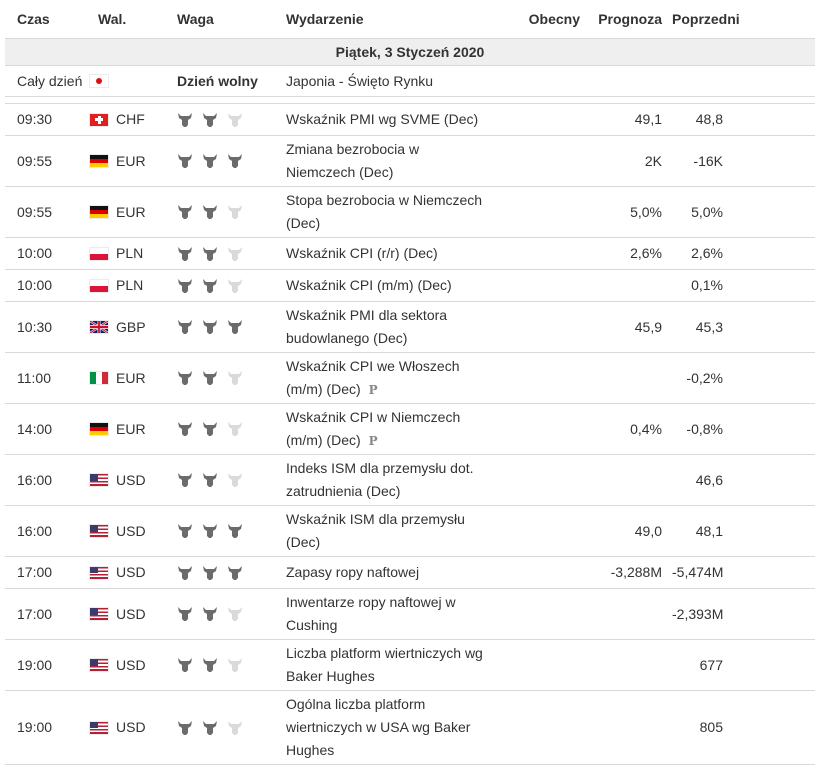 The height and width of the screenshot is (765, 822). I want to click on event-row: 10:00 PLN Wskaźnik CPI (r/r) (Dec) 2,6% 2,6%, so click(410, 254).